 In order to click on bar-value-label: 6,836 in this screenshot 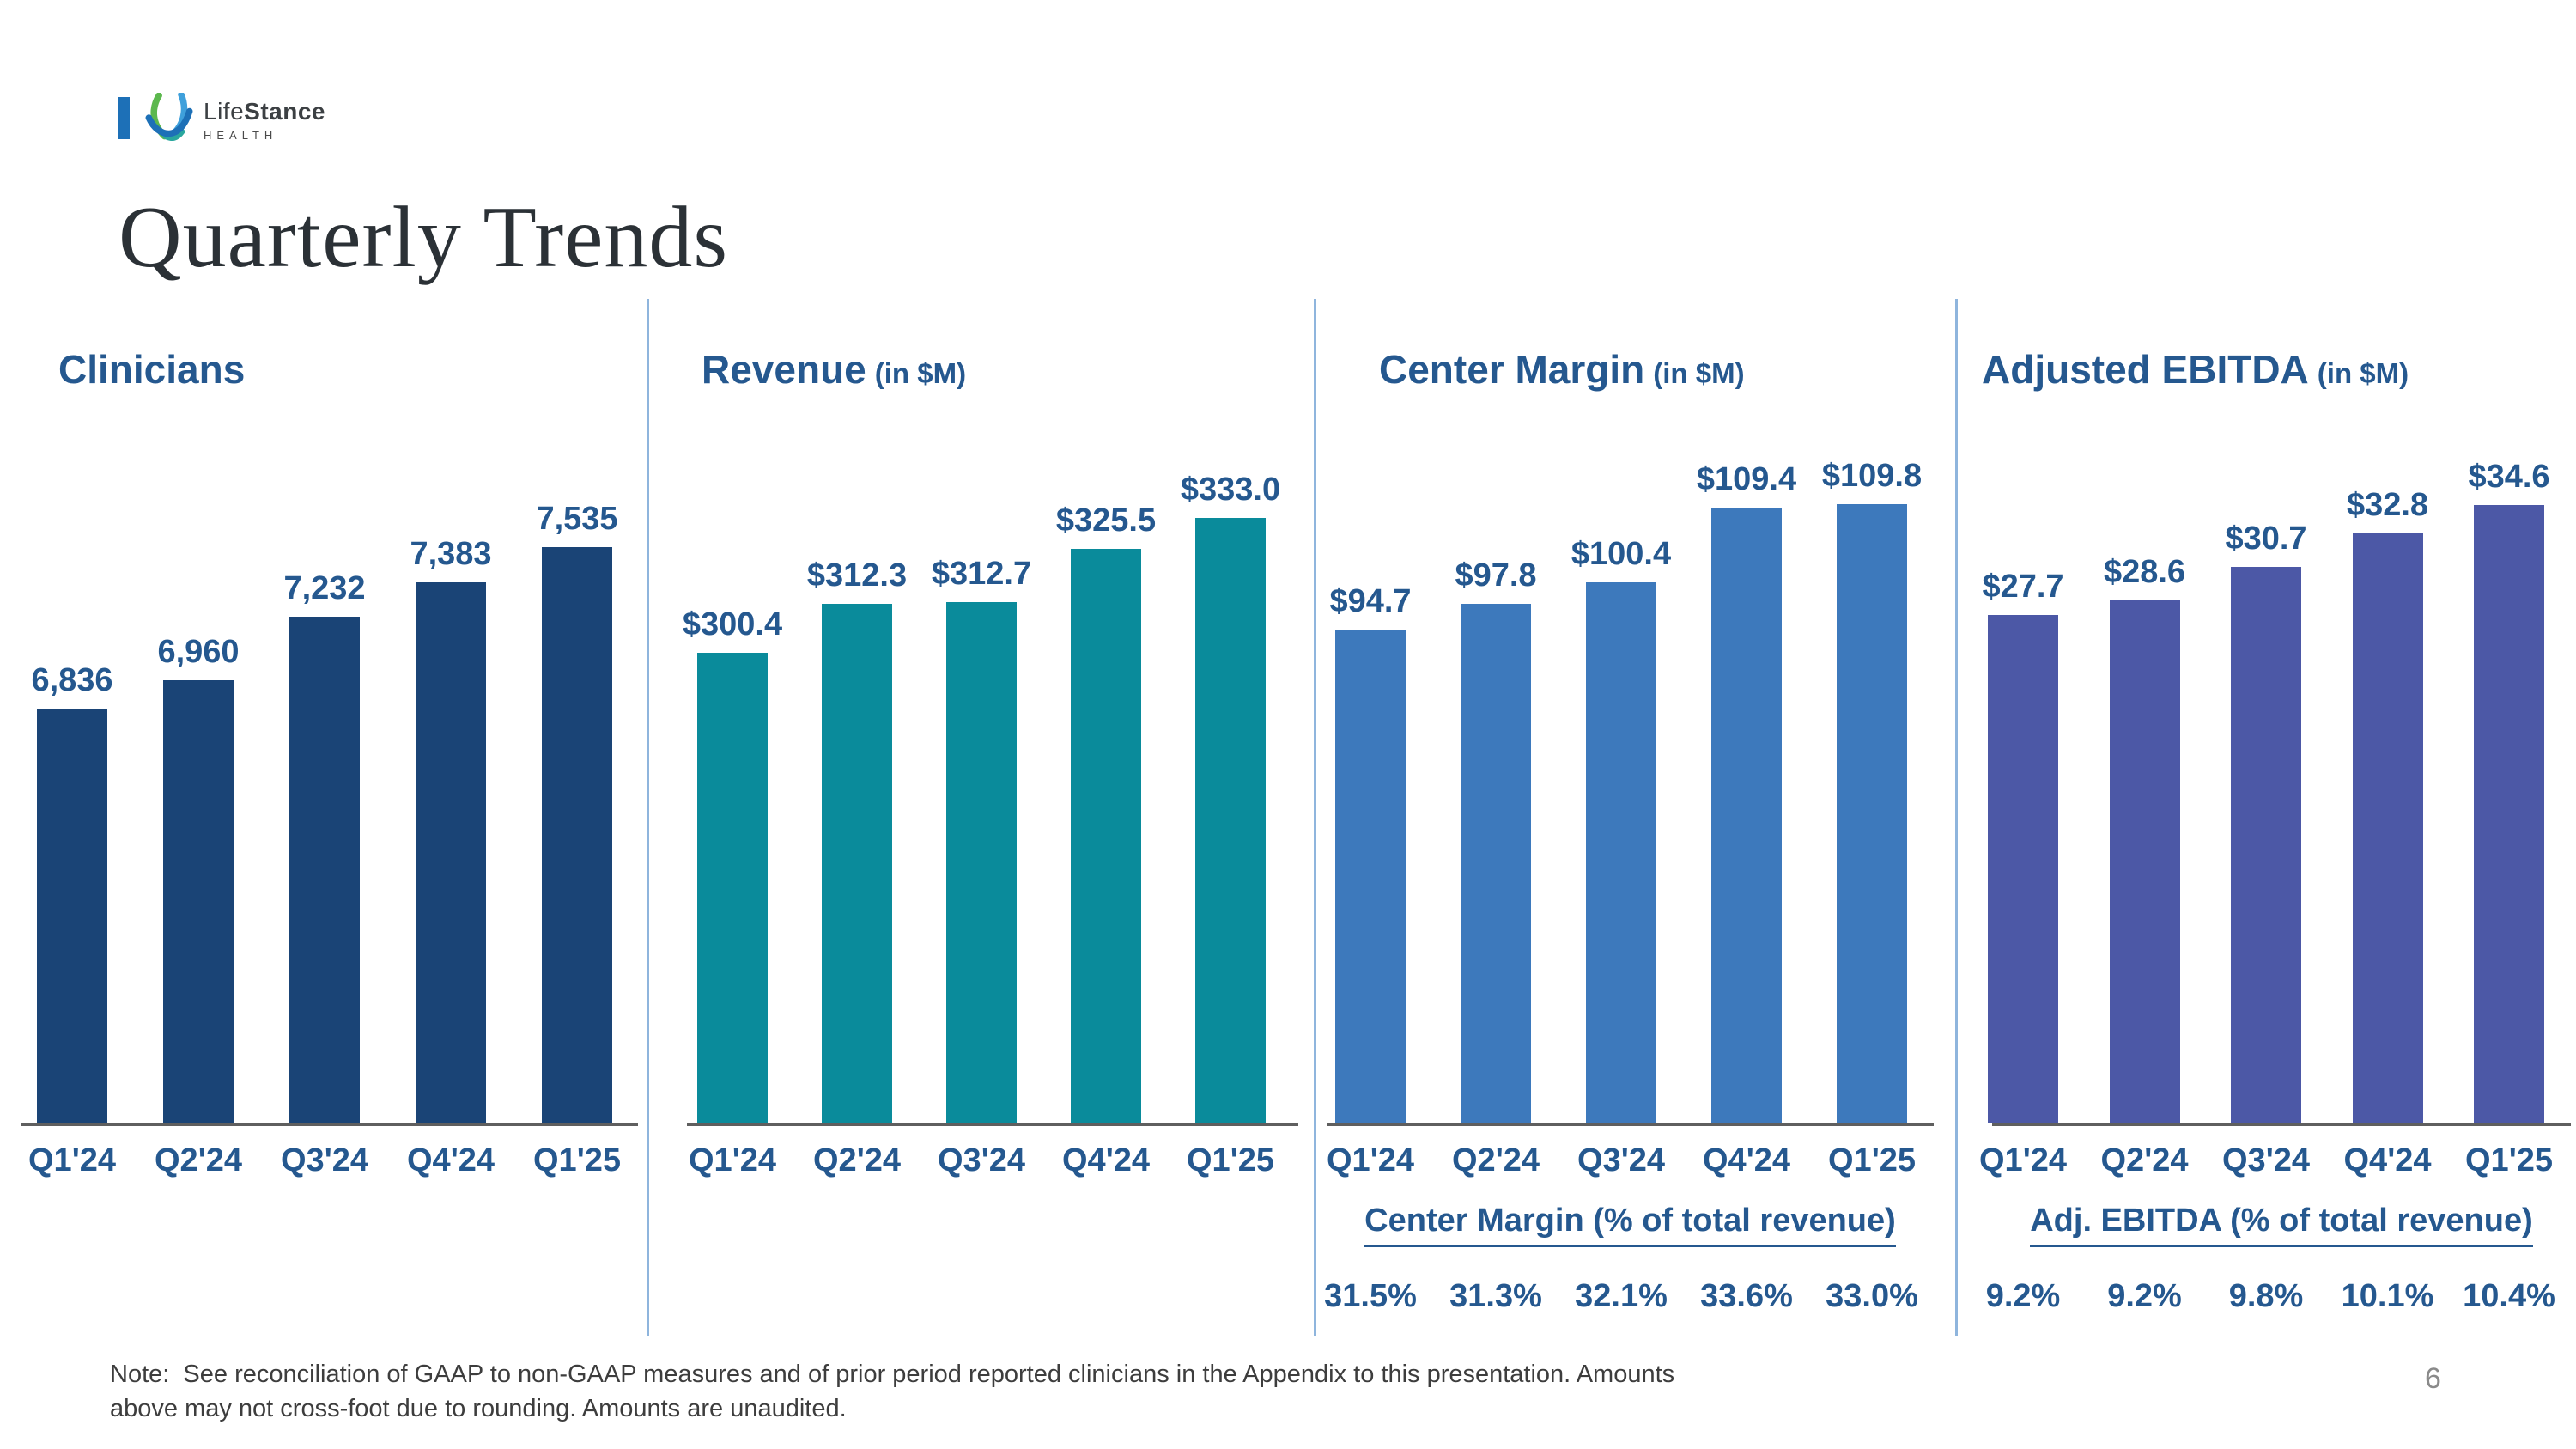, I will do `click(72, 680)`.